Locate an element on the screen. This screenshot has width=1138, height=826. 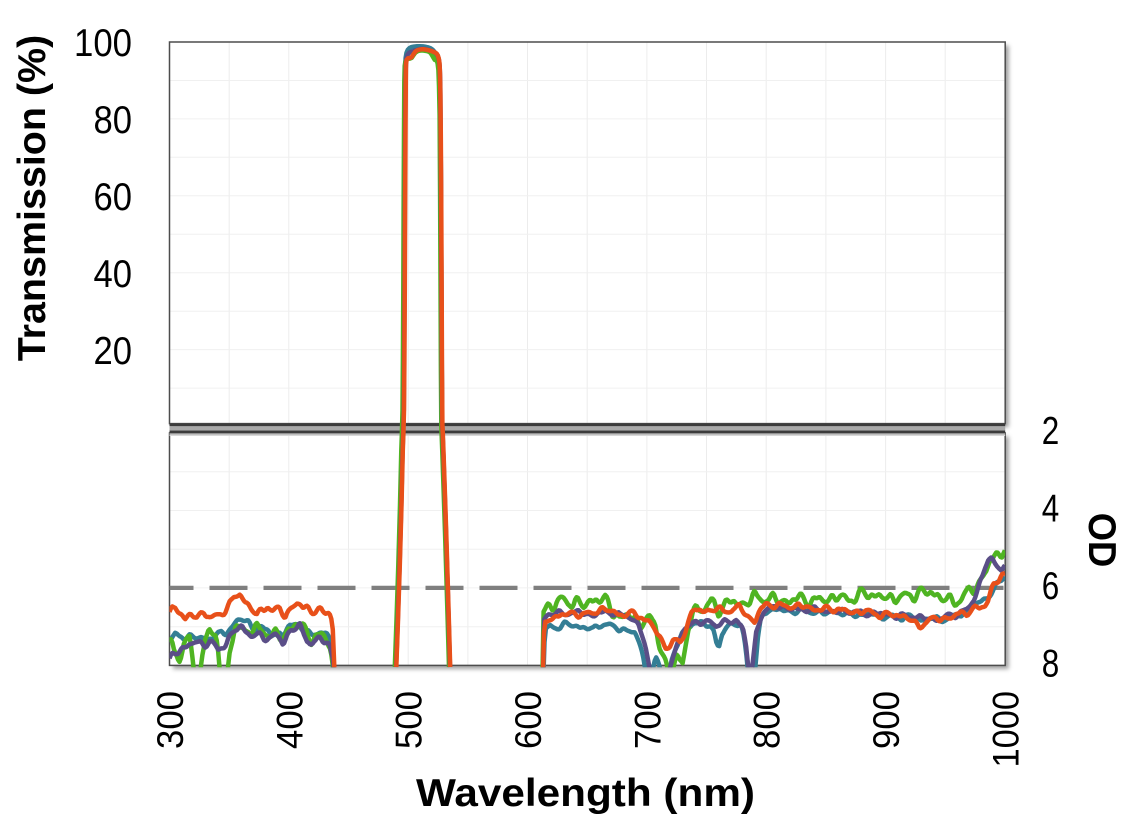
svg-text: Transmission (%) is located at coordinates (32, 198).